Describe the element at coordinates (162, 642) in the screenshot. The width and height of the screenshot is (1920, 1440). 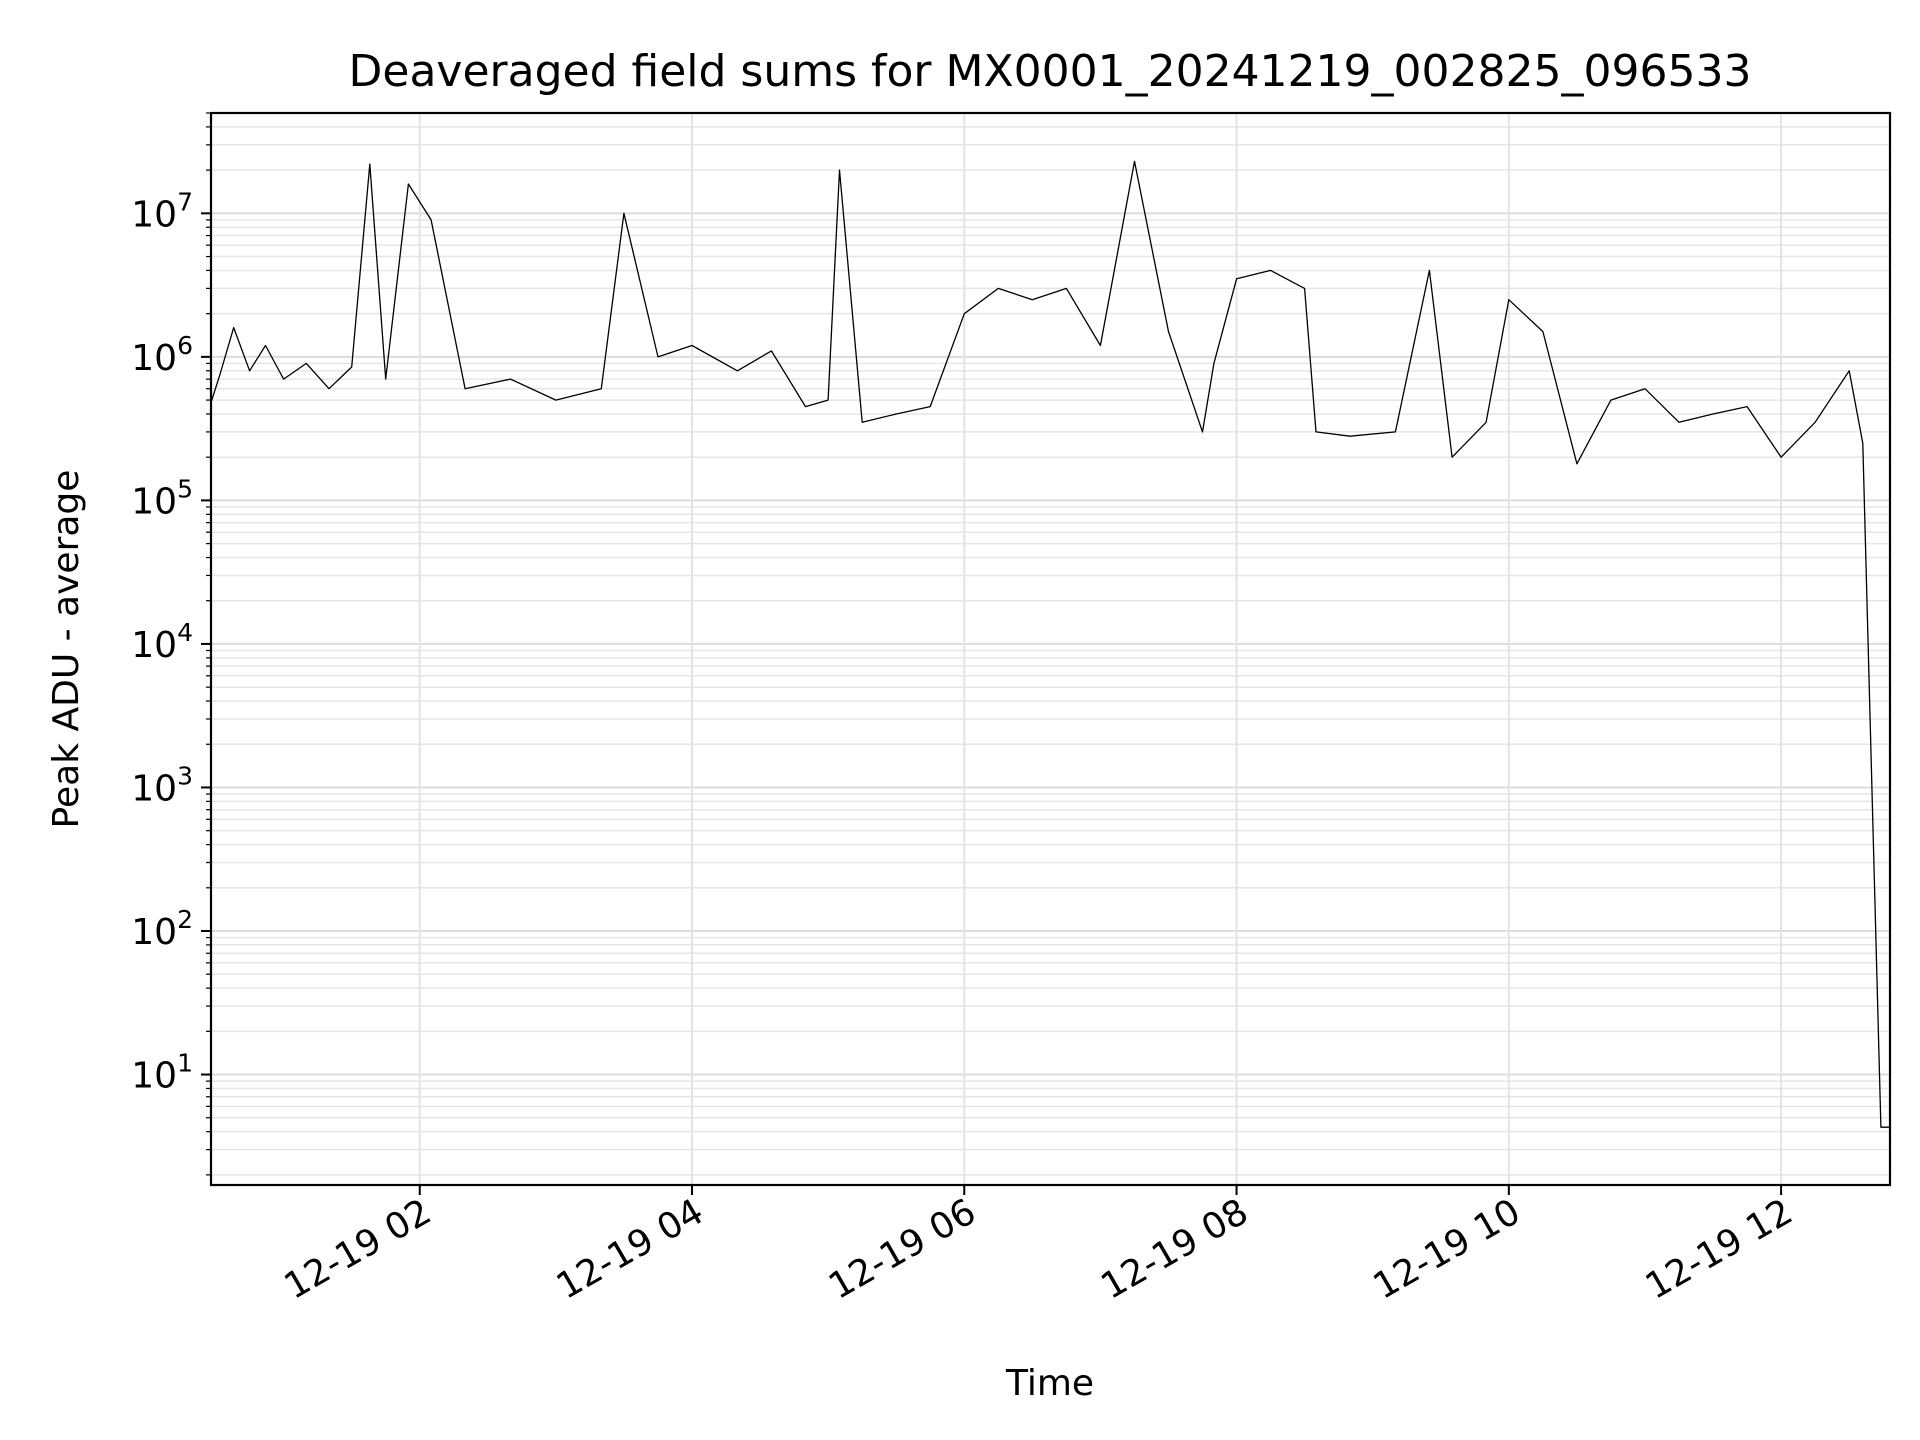
I see `y-tick-label: 10⁴` at that location.